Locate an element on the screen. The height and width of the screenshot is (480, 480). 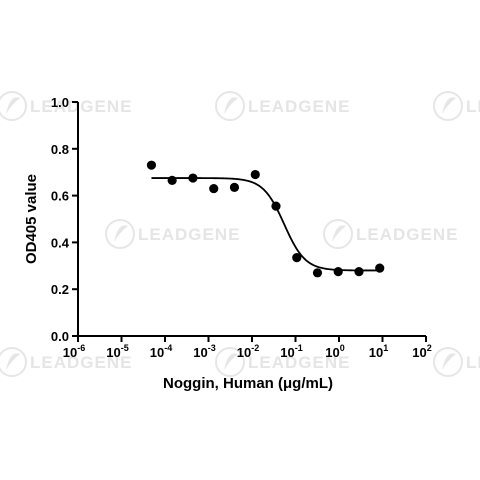
y-tick-label: 1.0 is located at coordinates (60, 102).